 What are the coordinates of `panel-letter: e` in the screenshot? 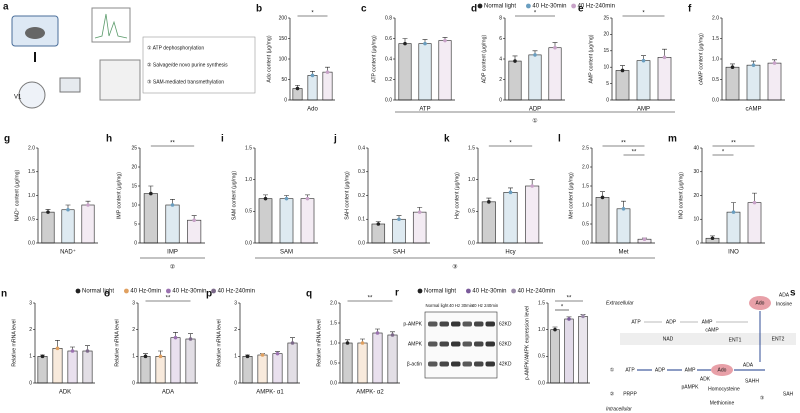 It's located at (581, 9).